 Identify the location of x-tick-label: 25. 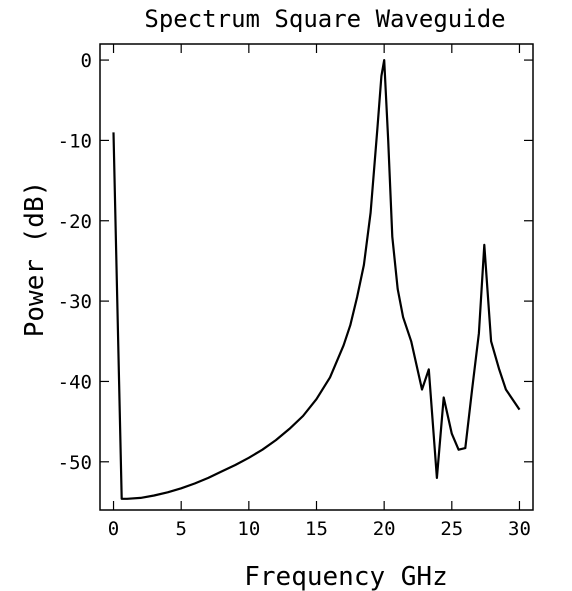
(451, 529).